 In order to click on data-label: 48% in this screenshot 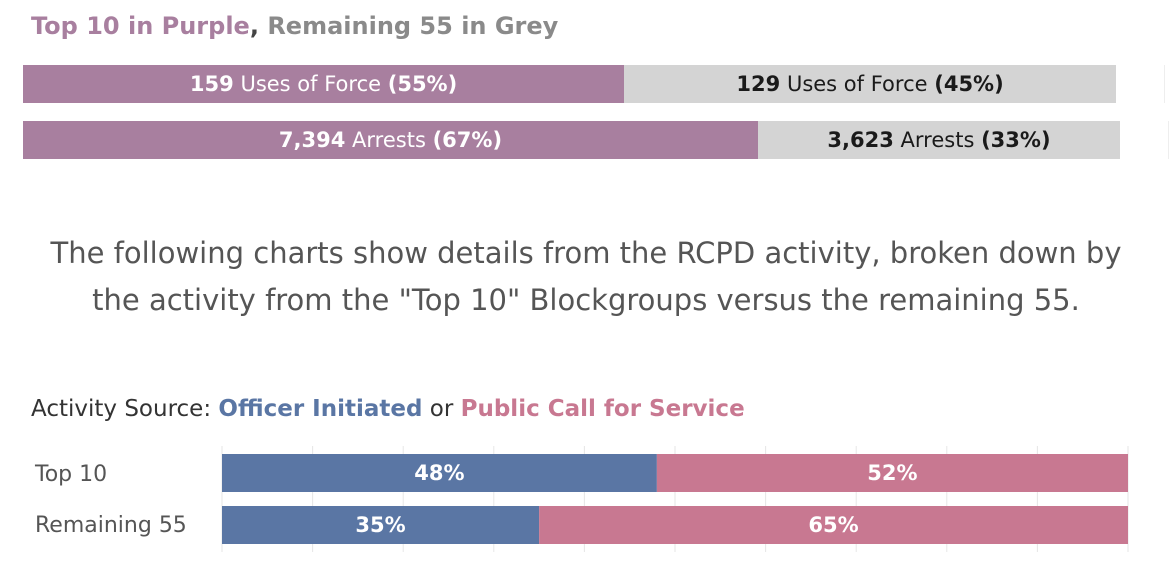, I will do `click(439, 473)`.